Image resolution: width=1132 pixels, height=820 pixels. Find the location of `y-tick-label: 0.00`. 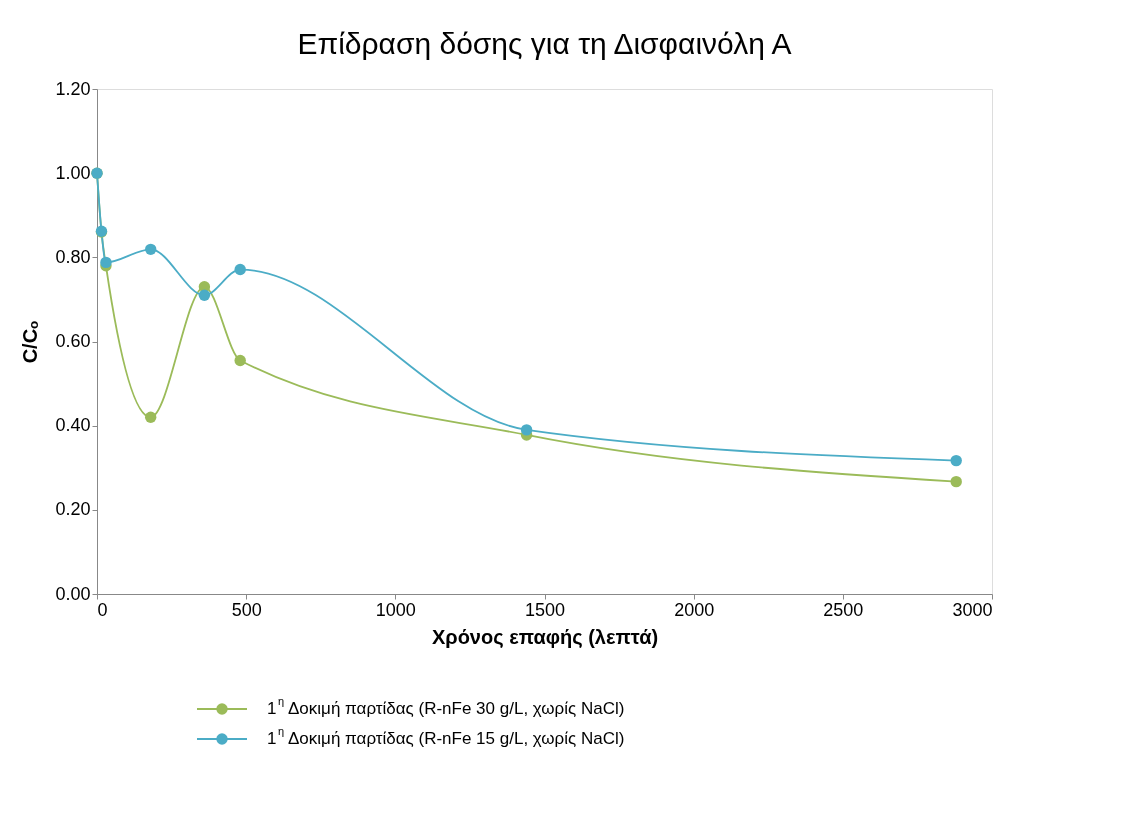

y-tick-label: 0.00 is located at coordinates (73, 593).